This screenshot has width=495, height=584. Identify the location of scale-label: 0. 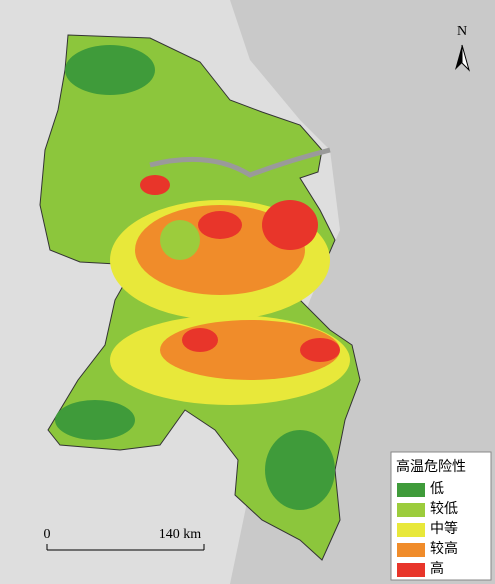
(47, 534).